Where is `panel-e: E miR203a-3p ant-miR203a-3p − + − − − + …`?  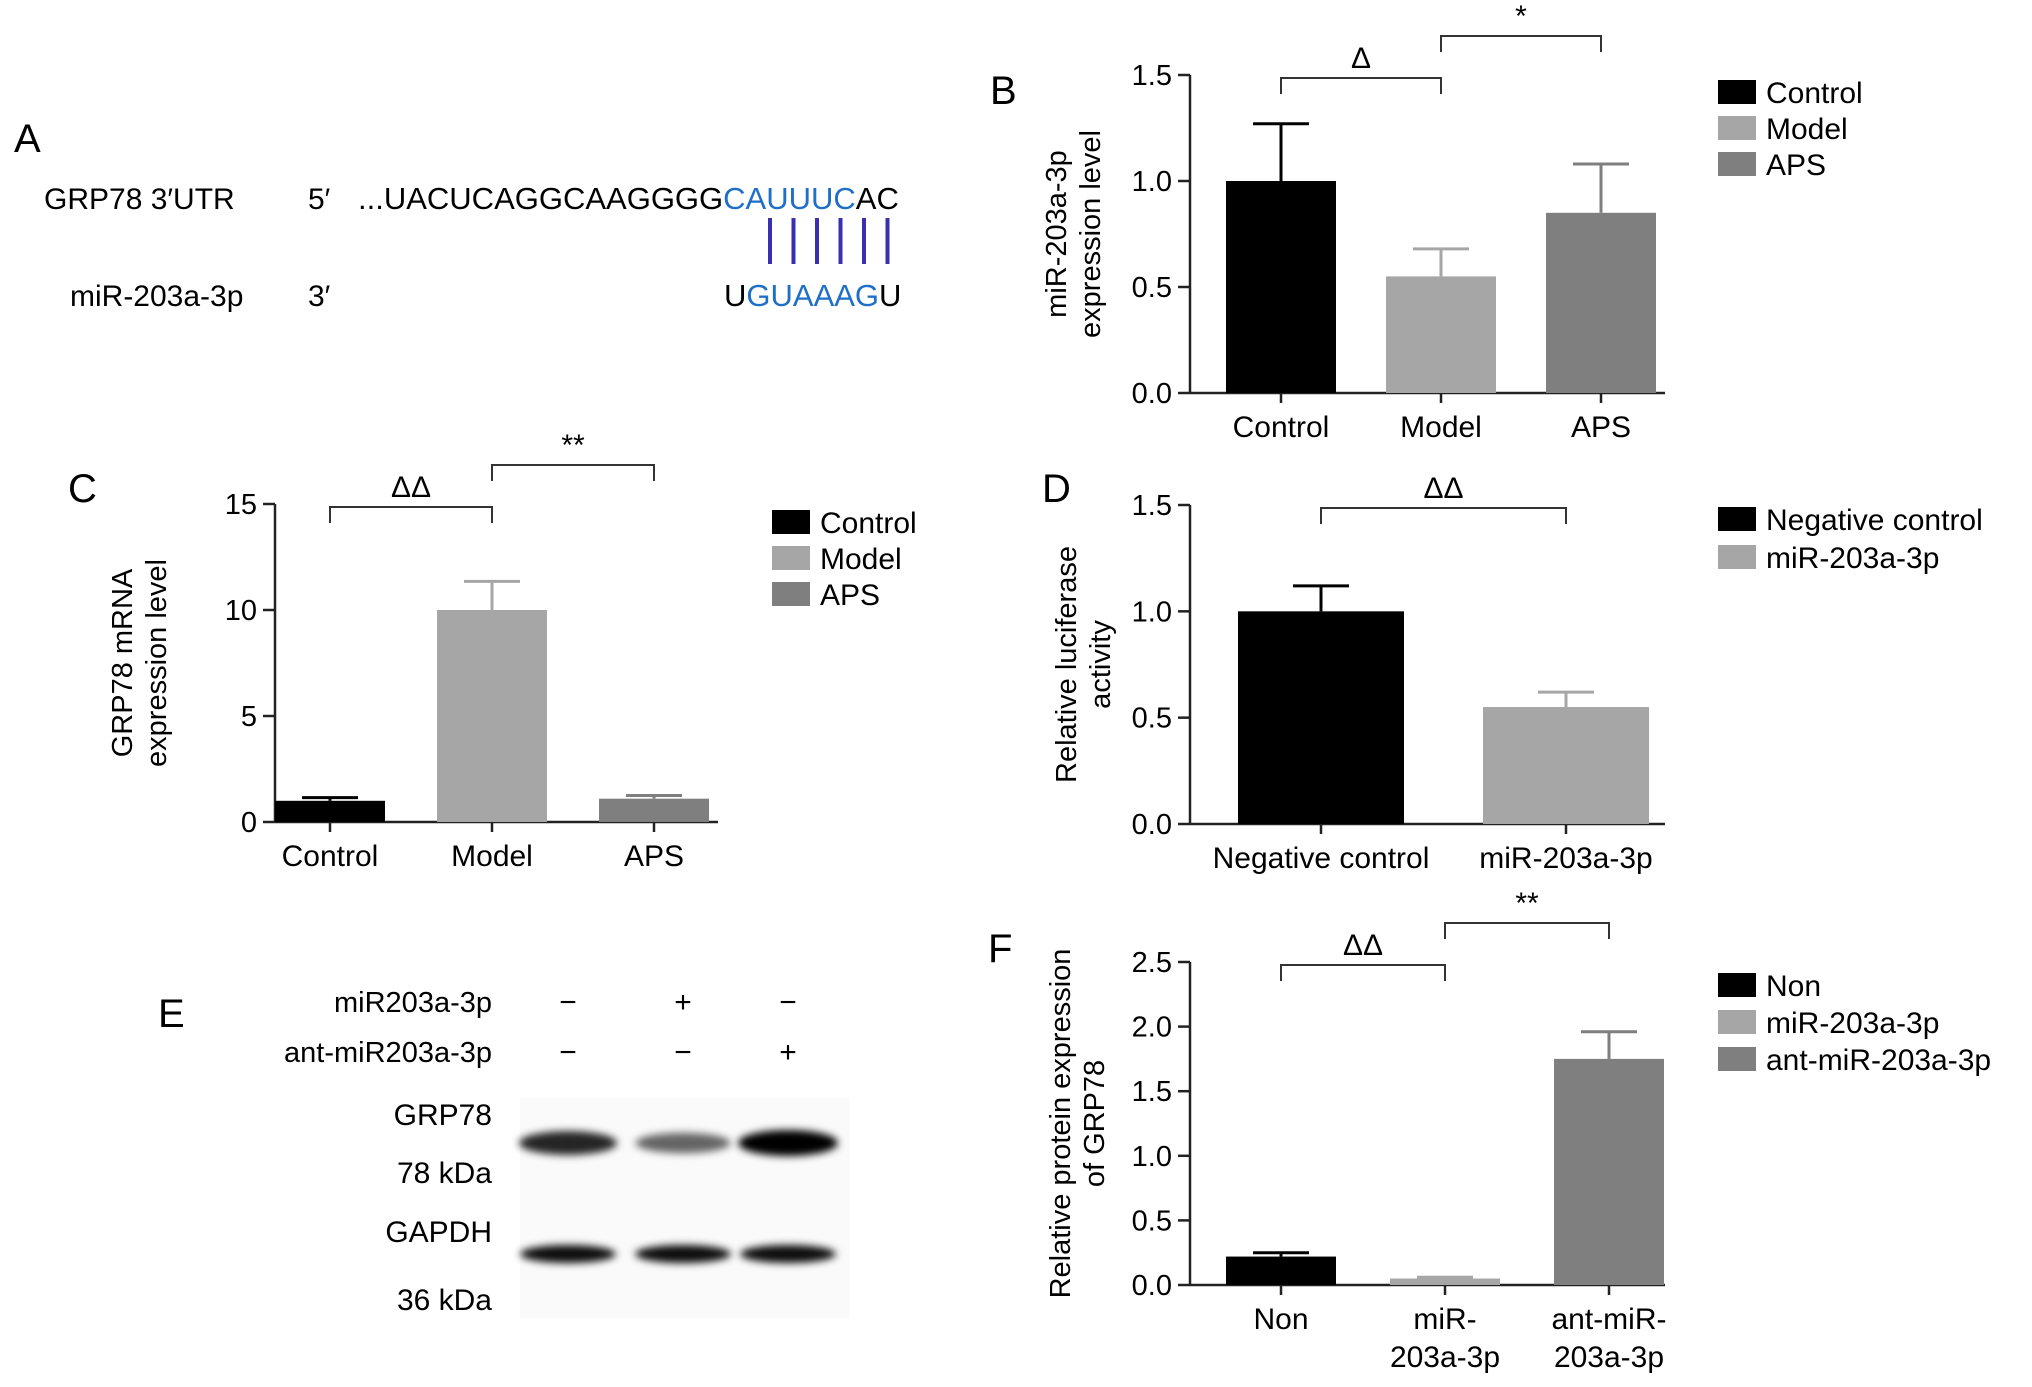 panel-e: E miR203a-3p ant-miR203a-3p − + − − − + … is located at coordinates (504, 1152).